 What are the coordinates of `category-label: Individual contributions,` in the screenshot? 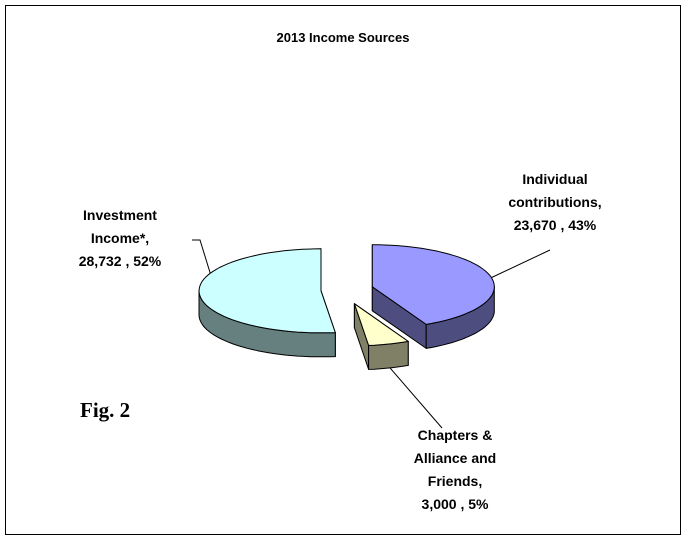 It's located at (555, 190).